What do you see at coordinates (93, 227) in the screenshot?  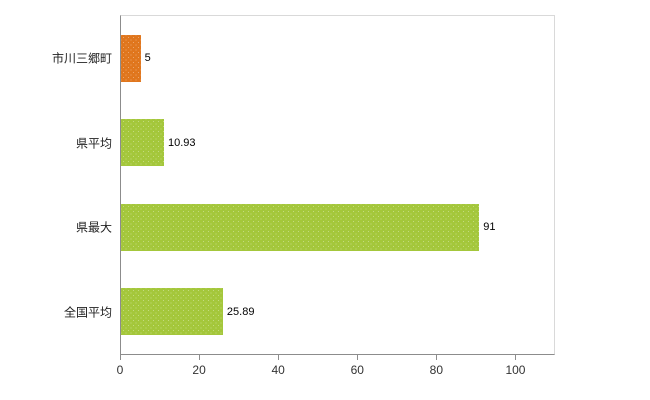 I see `category-label: 県最大` at bounding box center [93, 227].